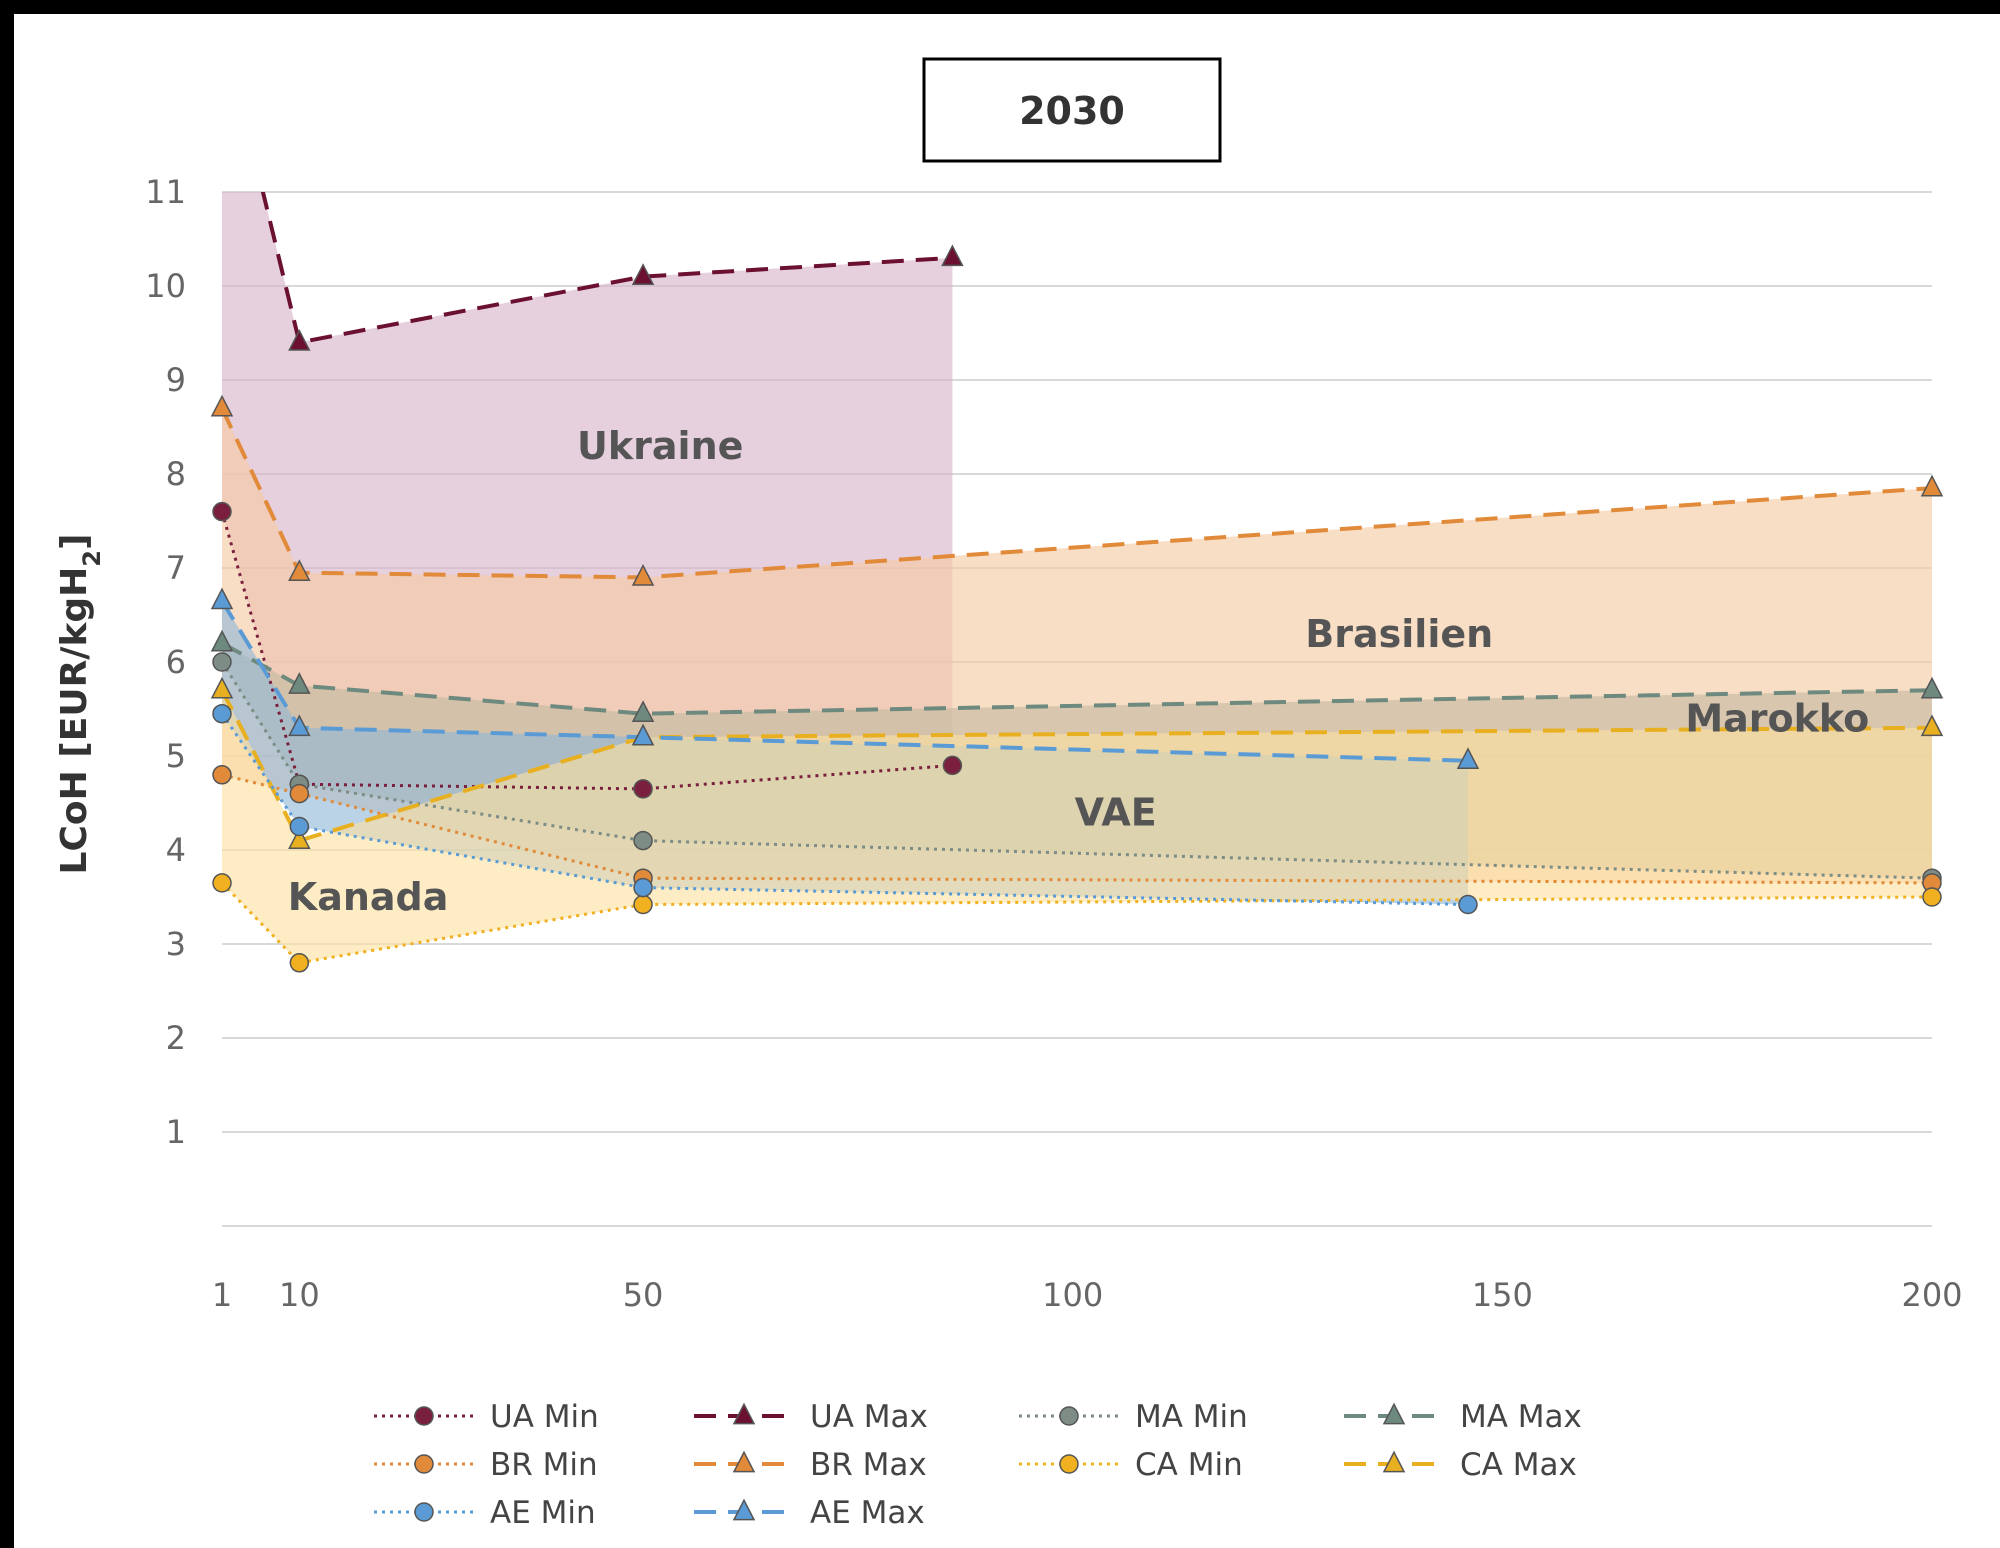 The width and height of the screenshot is (2000, 1548). I want to click on y-tick-1: 1, so click(176, 1132).